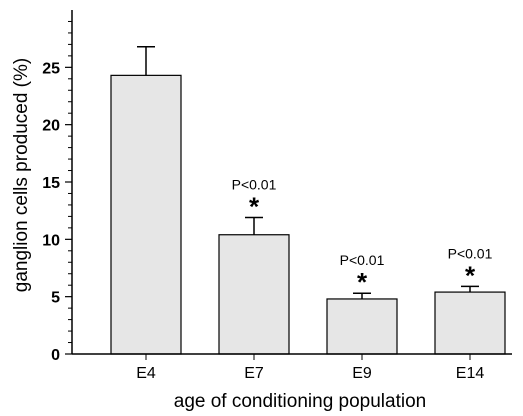 The height and width of the screenshot is (416, 523). What do you see at coordinates (146, 214) in the screenshot?
I see `bar-e4` at bounding box center [146, 214].